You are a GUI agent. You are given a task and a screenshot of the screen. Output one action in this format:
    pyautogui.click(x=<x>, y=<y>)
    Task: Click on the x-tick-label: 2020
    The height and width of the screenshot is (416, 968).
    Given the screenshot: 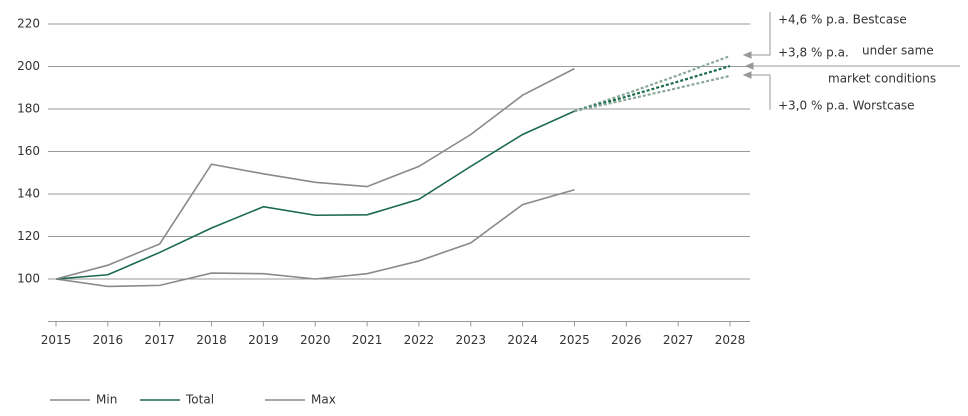 What is the action you would take?
    pyautogui.click(x=315, y=340)
    